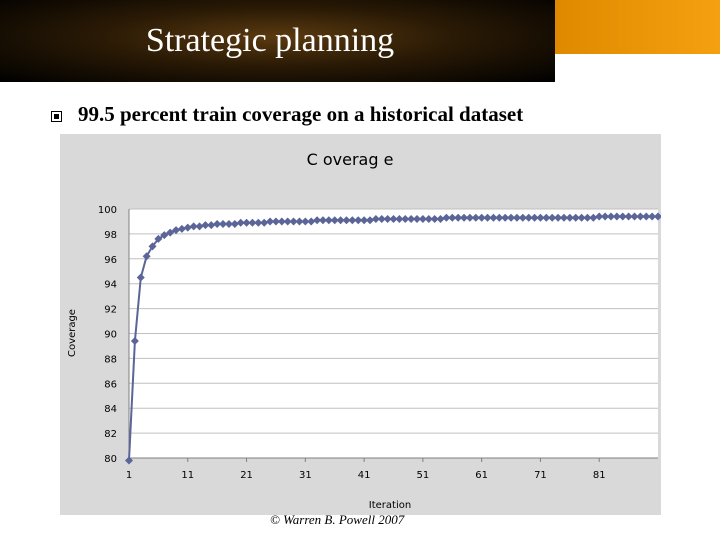 This screenshot has height=540, width=720. I want to click on y-tick-label: 92, so click(110, 310).